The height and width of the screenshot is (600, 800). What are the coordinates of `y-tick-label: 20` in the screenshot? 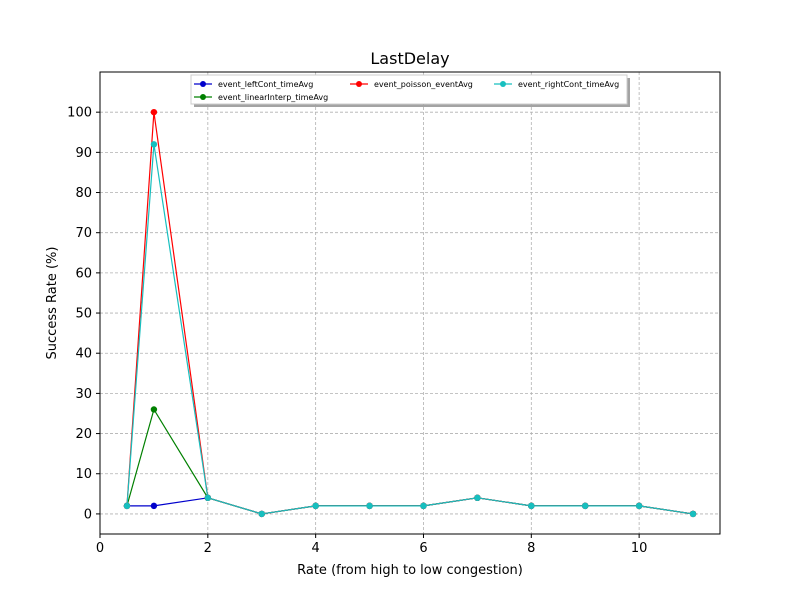 It's located at (83, 434).